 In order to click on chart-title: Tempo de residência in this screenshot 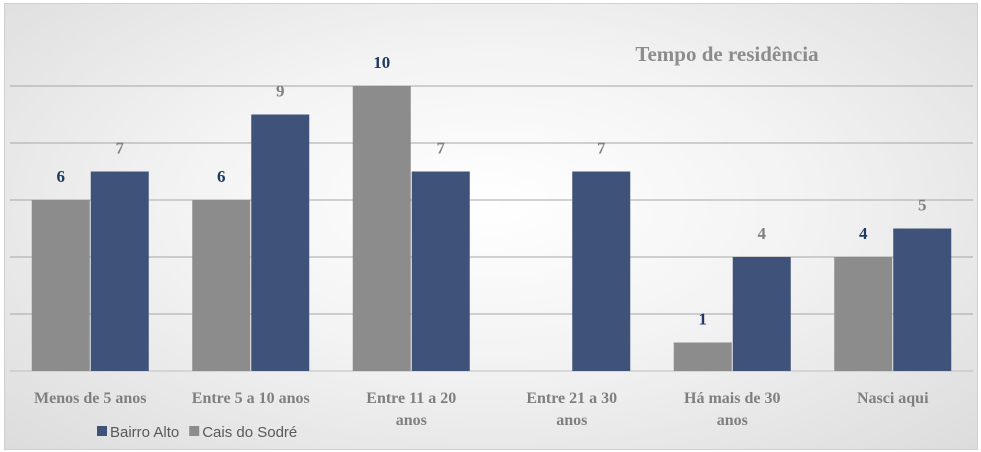, I will do `click(727, 54)`.